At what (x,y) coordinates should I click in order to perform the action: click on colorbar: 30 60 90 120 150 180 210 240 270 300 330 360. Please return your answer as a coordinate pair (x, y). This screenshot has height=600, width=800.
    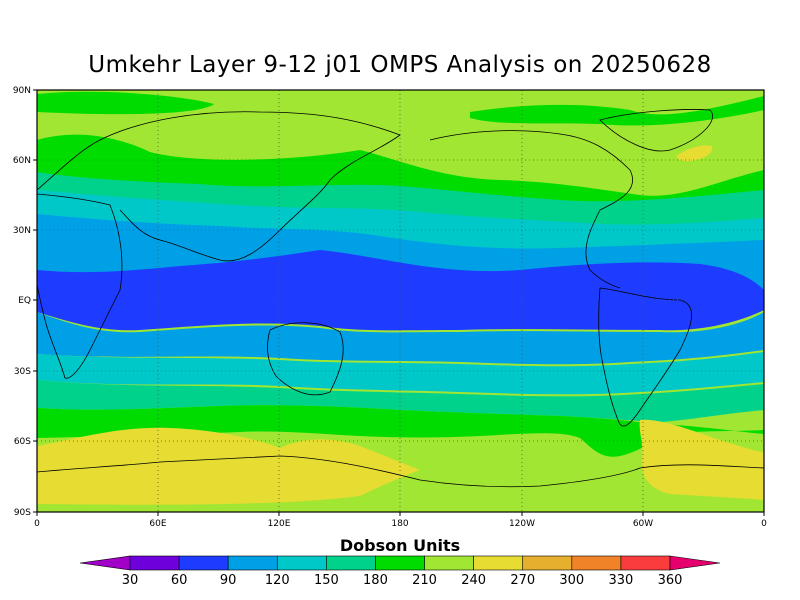
    Looking at the image, I should click on (400, 571).